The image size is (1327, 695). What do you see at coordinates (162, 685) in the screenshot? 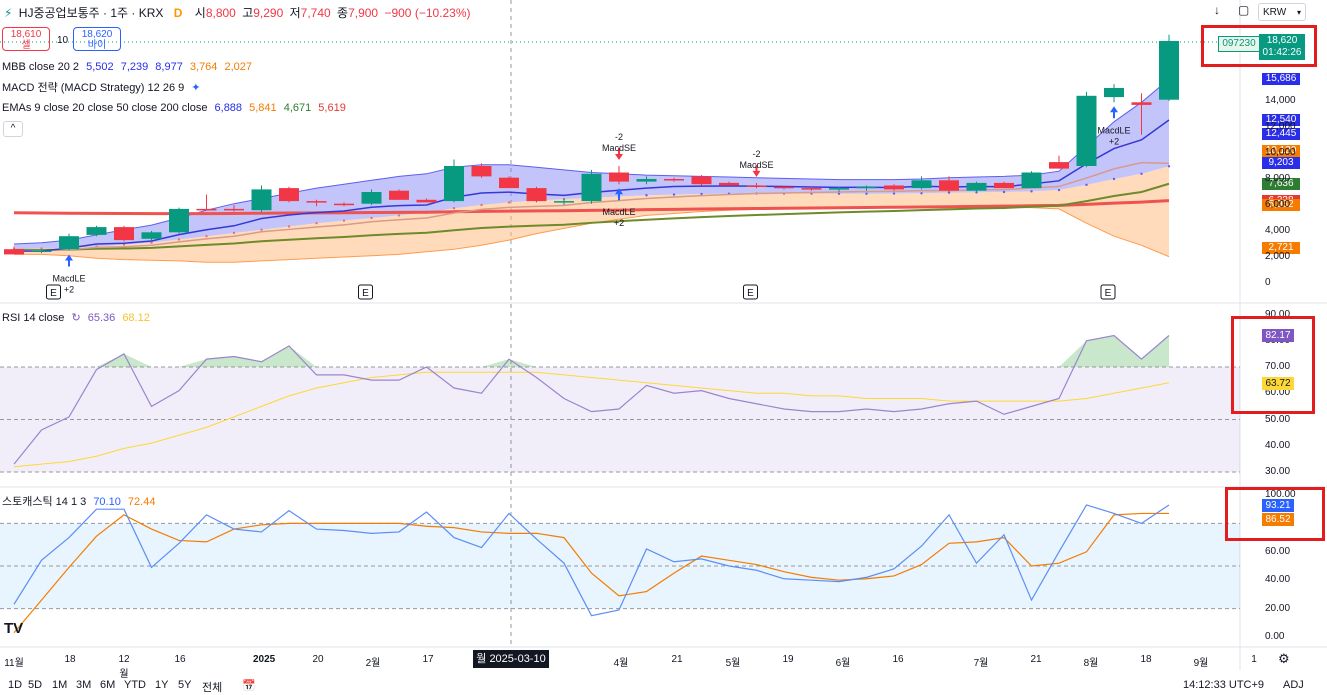
I see `range-1y: 1Y` at bounding box center [162, 685].